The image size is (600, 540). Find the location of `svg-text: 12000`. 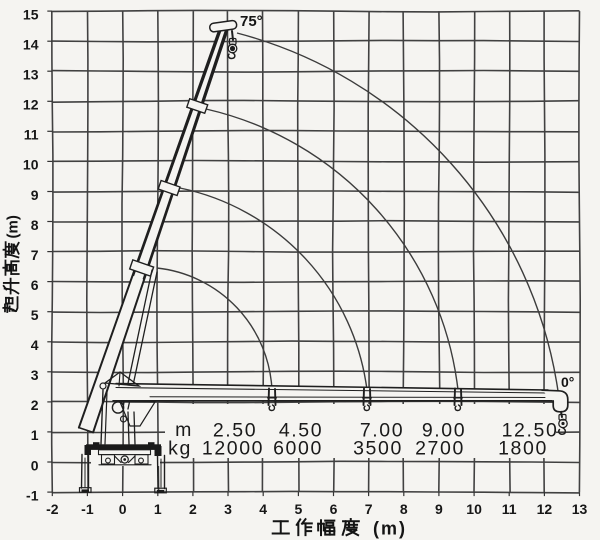

svg-text: 12000 is located at coordinates (233, 449).